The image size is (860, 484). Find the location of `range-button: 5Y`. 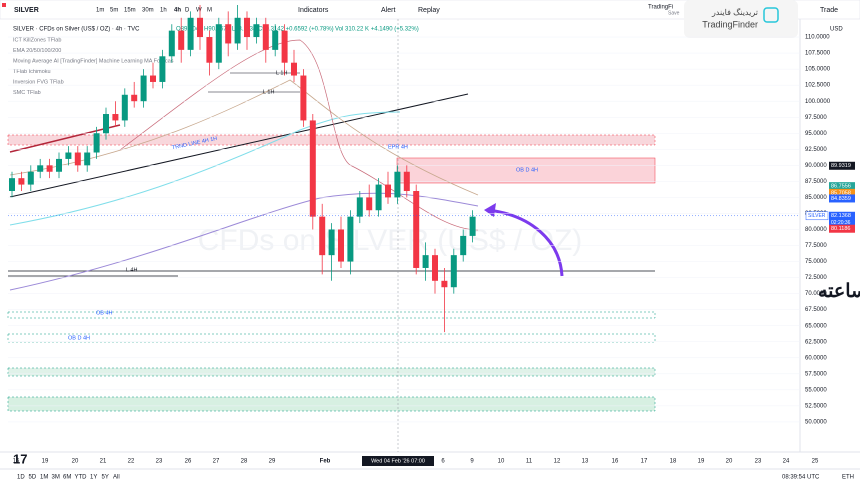

range-button: 5Y is located at coordinates (105, 478).